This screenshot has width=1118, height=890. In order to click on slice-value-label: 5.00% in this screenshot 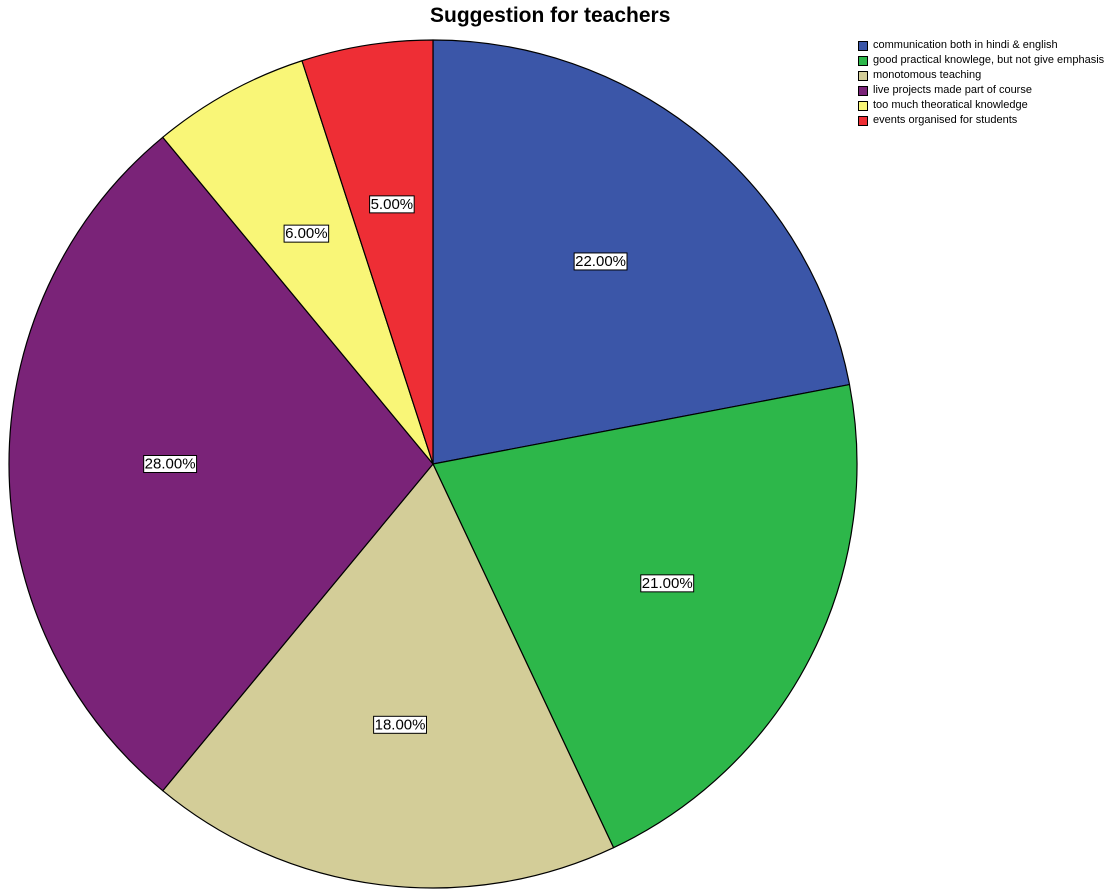, I will do `click(392, 204)`.